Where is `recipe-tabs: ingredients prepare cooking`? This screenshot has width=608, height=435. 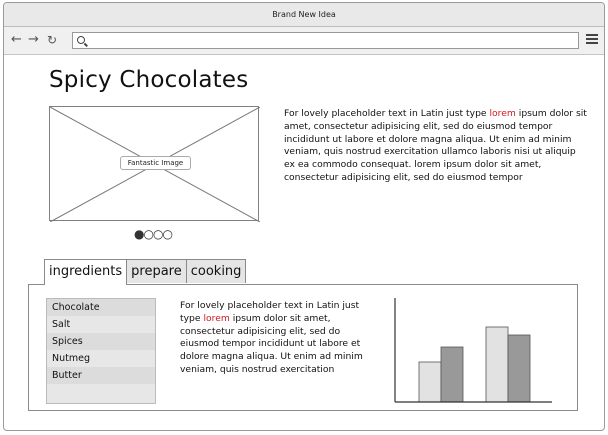
recipe-tabs: ingredients prepare cooking is located at coordinates (145, 272).